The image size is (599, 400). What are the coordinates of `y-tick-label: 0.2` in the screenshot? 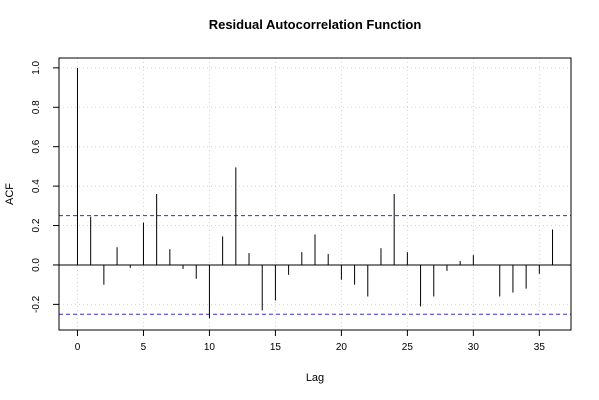 It's located at (36, 225).